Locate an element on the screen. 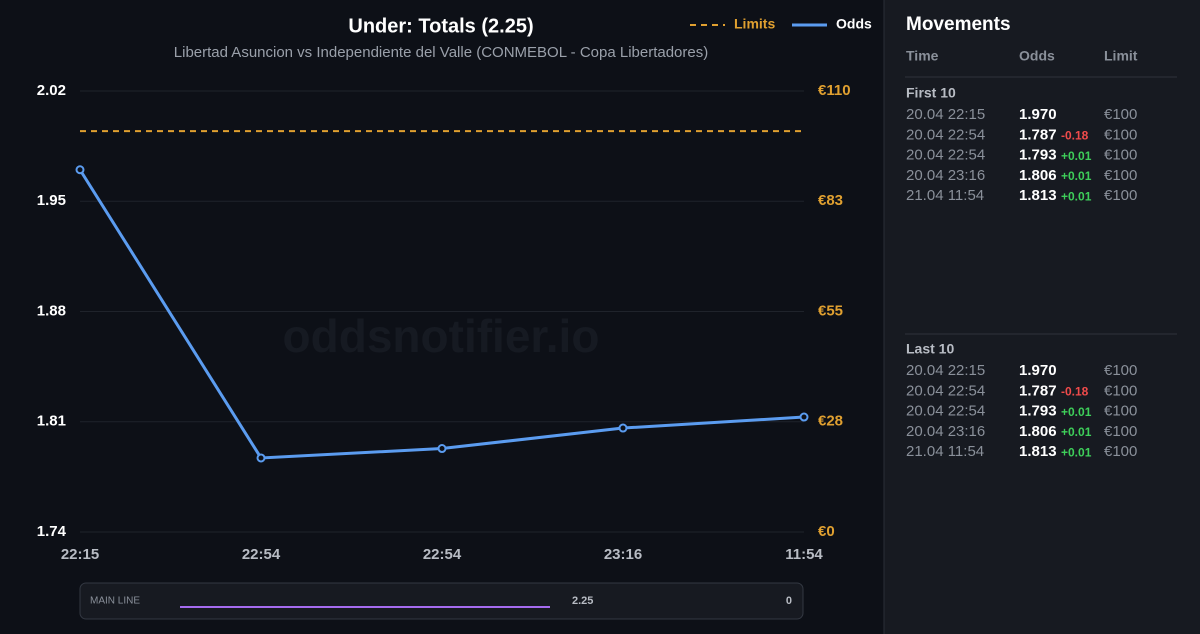  watermark: oddsnotifier.io is located at coordinates (441, 336).